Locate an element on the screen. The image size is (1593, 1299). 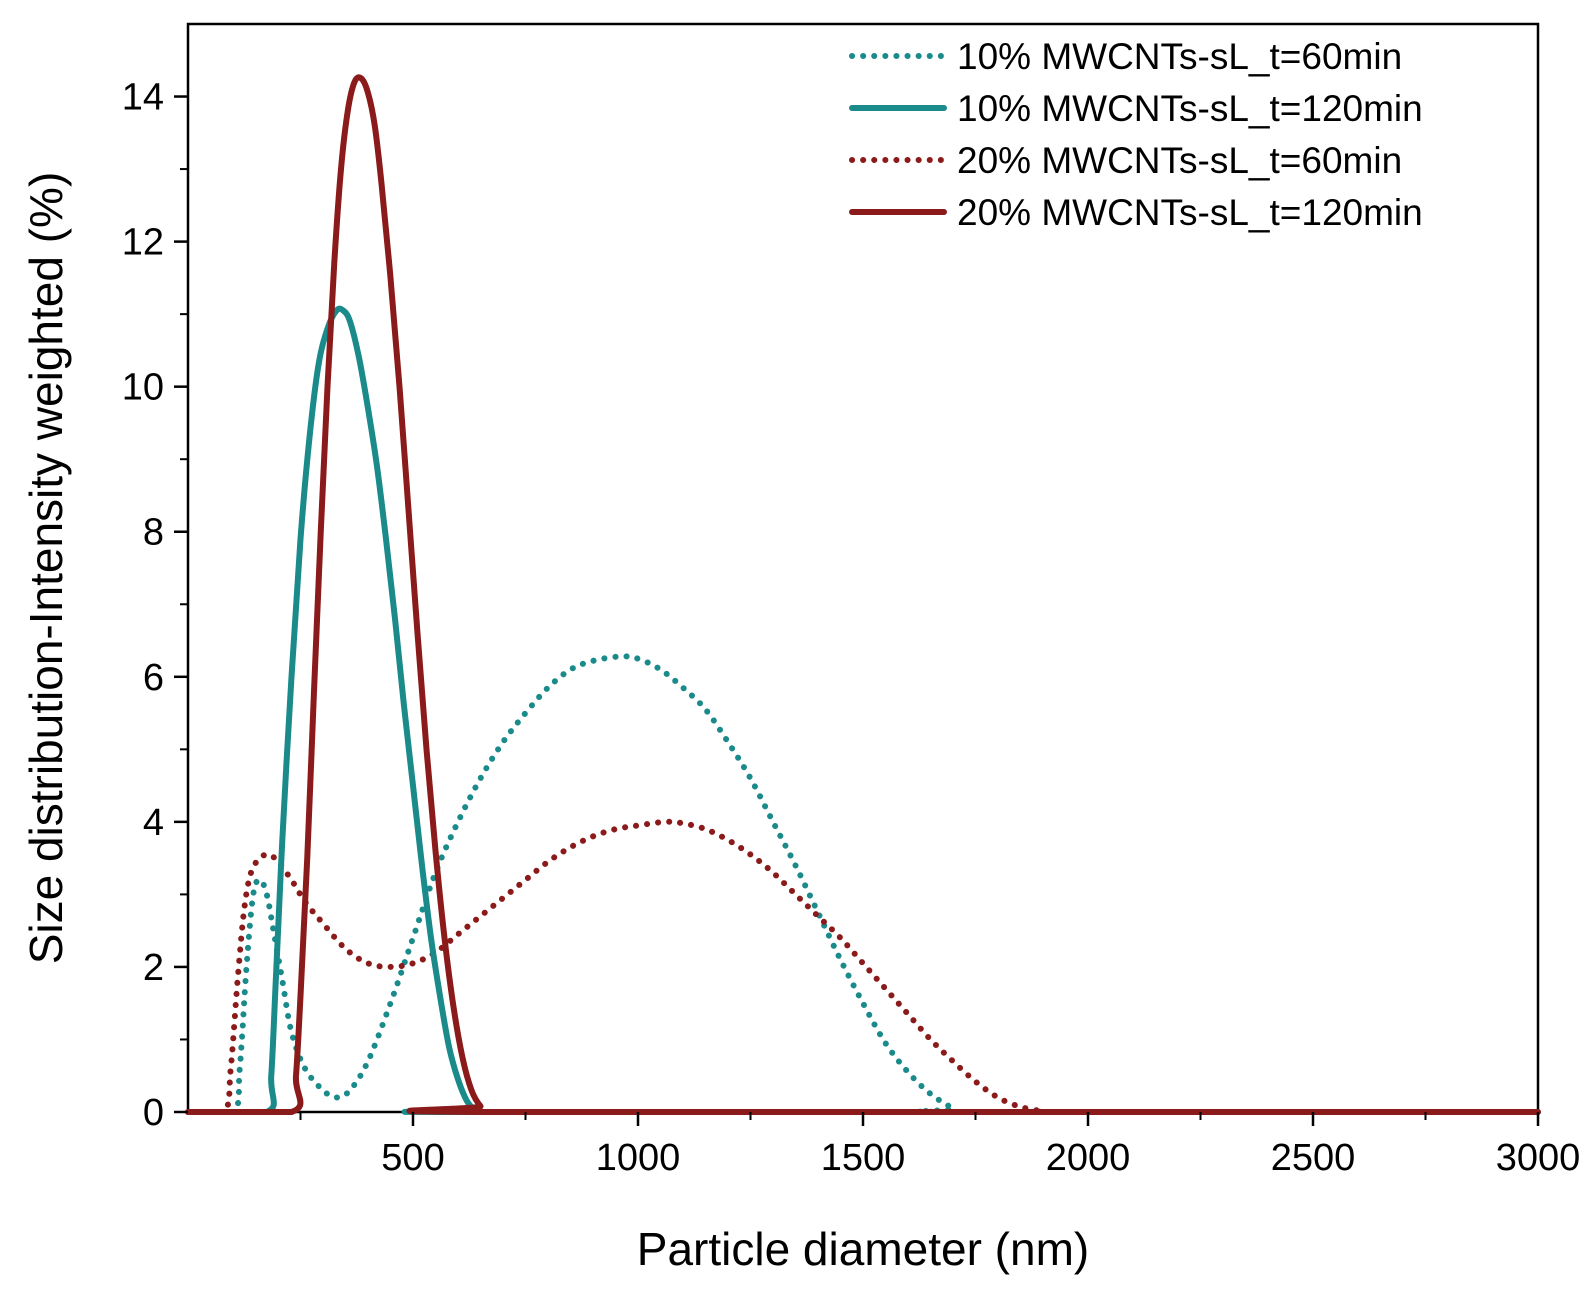
x-axis-title: Particle diameter (nm) is located at coordinates (863, 1249).